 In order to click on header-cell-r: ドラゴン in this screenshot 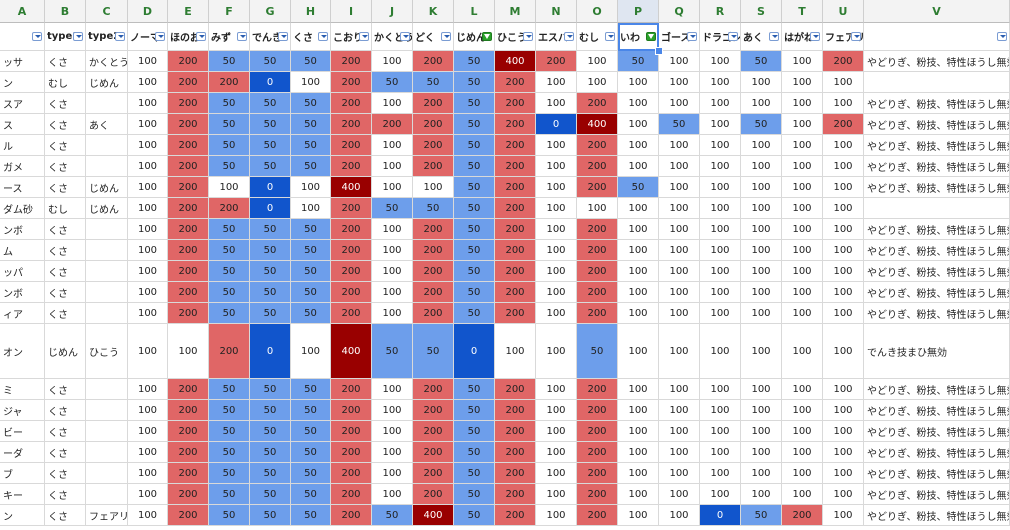, I will do `click(720, 37)`.